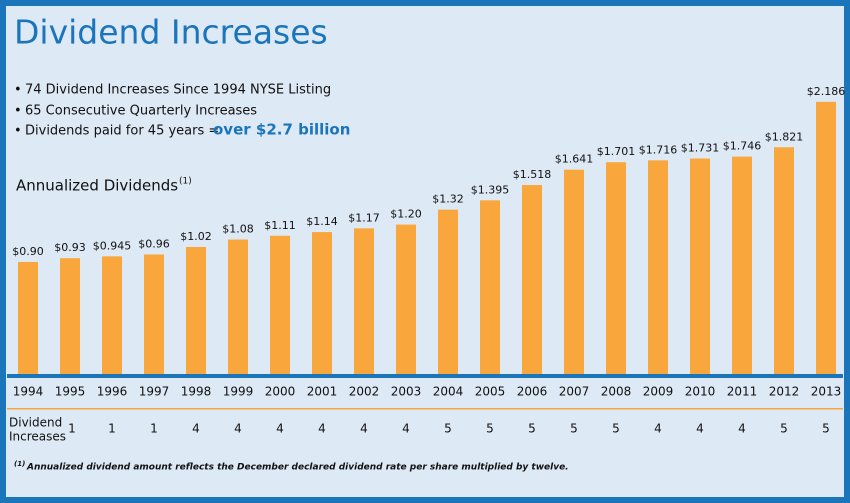 This screenshot has width=850, height=503. I want to click on value-label: $0.96, so click(154, 243).